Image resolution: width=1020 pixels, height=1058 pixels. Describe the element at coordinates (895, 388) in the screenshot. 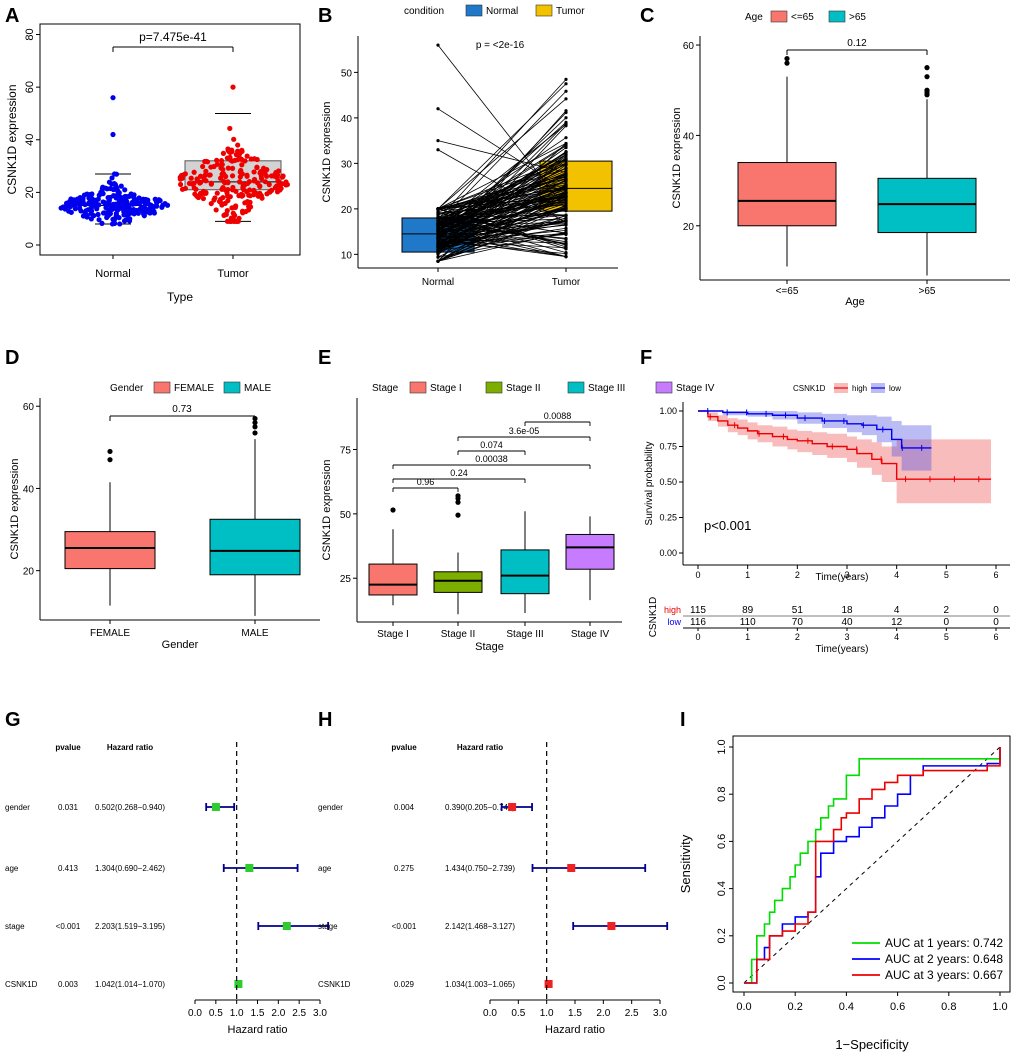

I see `legend-label: low` at that location.